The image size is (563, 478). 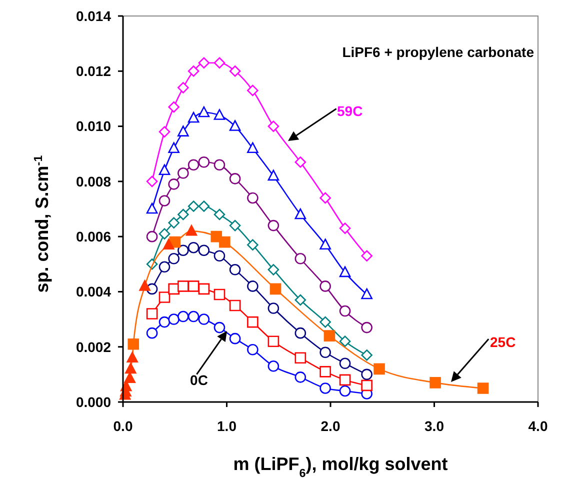 What do you see at coordinates (94, 402) in the screenshot?
I see `y-tick-label: 0.000` at bounding box center [94, 402].